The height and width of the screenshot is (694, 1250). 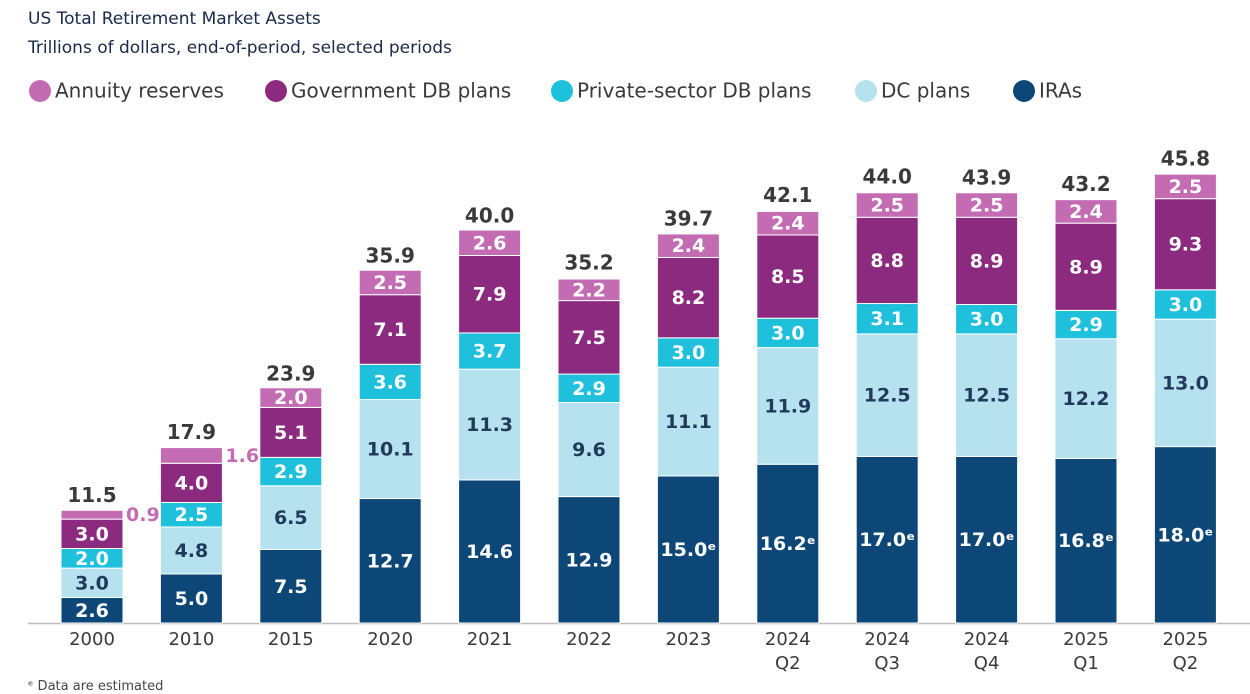 What do you see at coordinates (1185, 651) in the screenshot?
I see `x-tick-label: 2025 Q2` at bounding box center [1185, 651].